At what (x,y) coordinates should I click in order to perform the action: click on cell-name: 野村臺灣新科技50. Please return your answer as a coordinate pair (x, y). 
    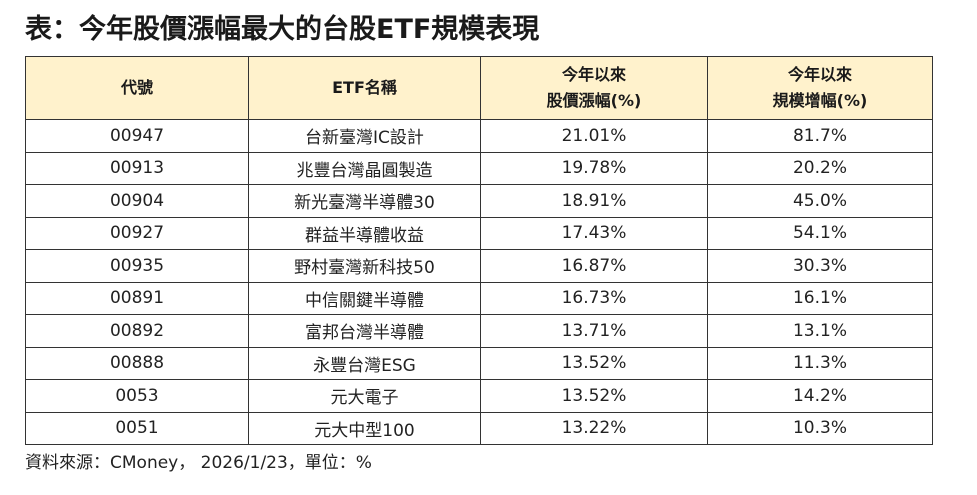
    Looking at the image, I should click on (364, 266).